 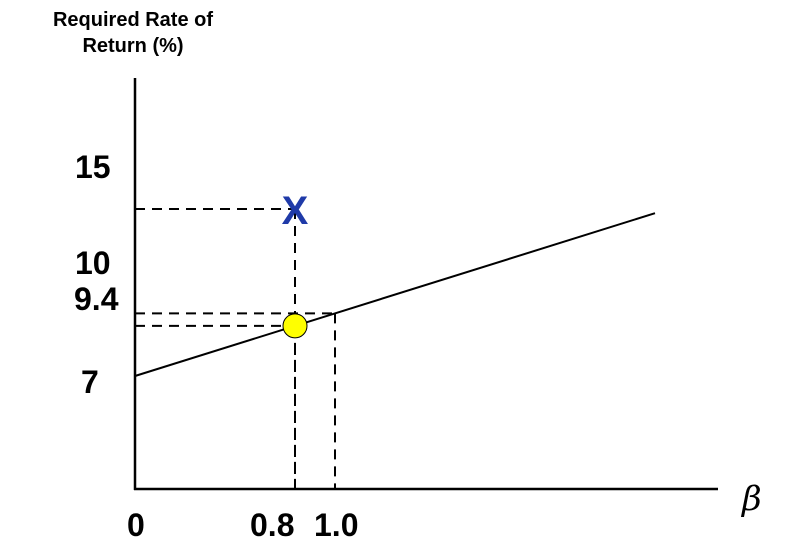 What do you see at coordinates (336, 525) in the screenshot?
I see `x-tick-label-1-0: 1.0` at bounding box center [336, 525].